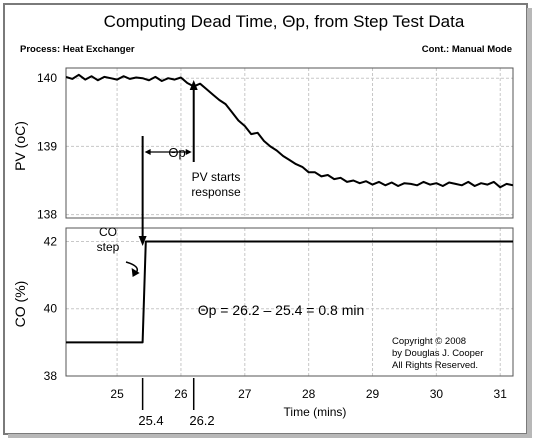 Image resolution: width=535 pixels, height=443 pixels. Describe the element at coordinates (135, 272) in the screenshot. I see `co-note-arrowhead` at that location.